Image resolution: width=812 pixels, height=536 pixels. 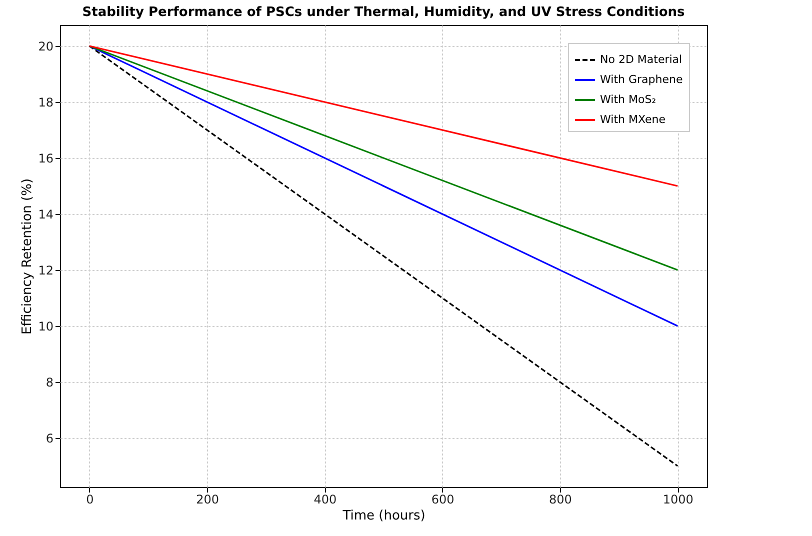 I want to click on y-tick-label: 12, so click(x=46, y=271).